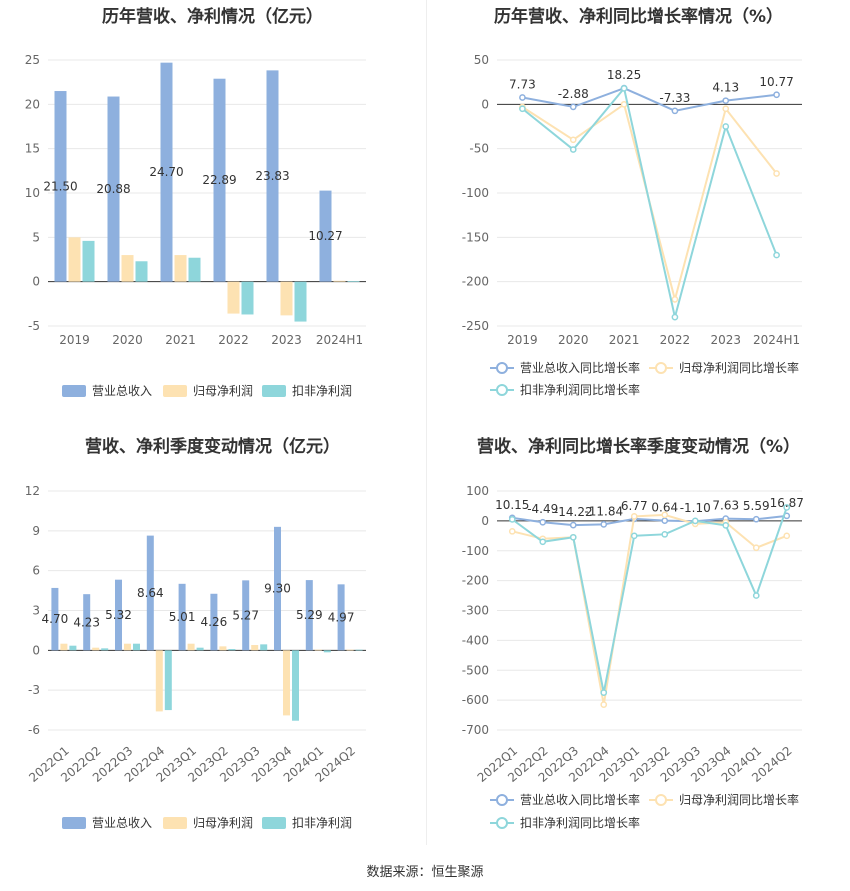  Describe the element at coordinates (634, 506) in the screenshot. I see `data-label: 6.77` at that location.